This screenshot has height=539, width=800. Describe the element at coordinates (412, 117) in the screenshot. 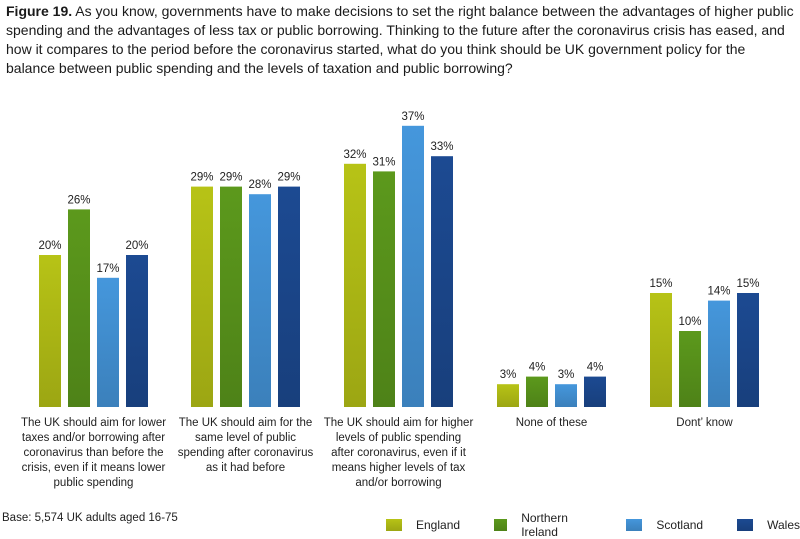

I see `data-label-scotland-cat3: 37%` at that location.